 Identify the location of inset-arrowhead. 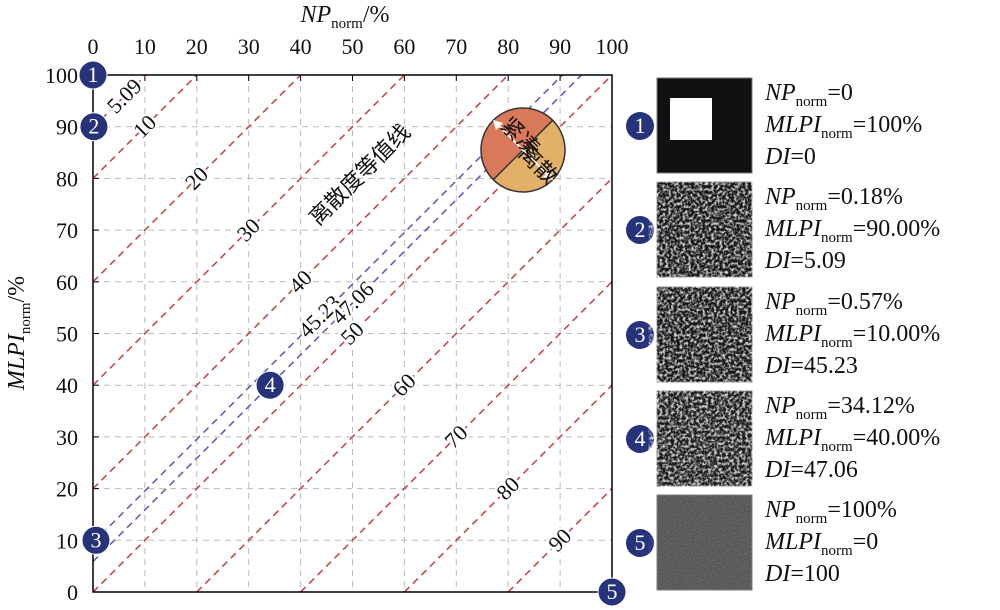
(523, 150).